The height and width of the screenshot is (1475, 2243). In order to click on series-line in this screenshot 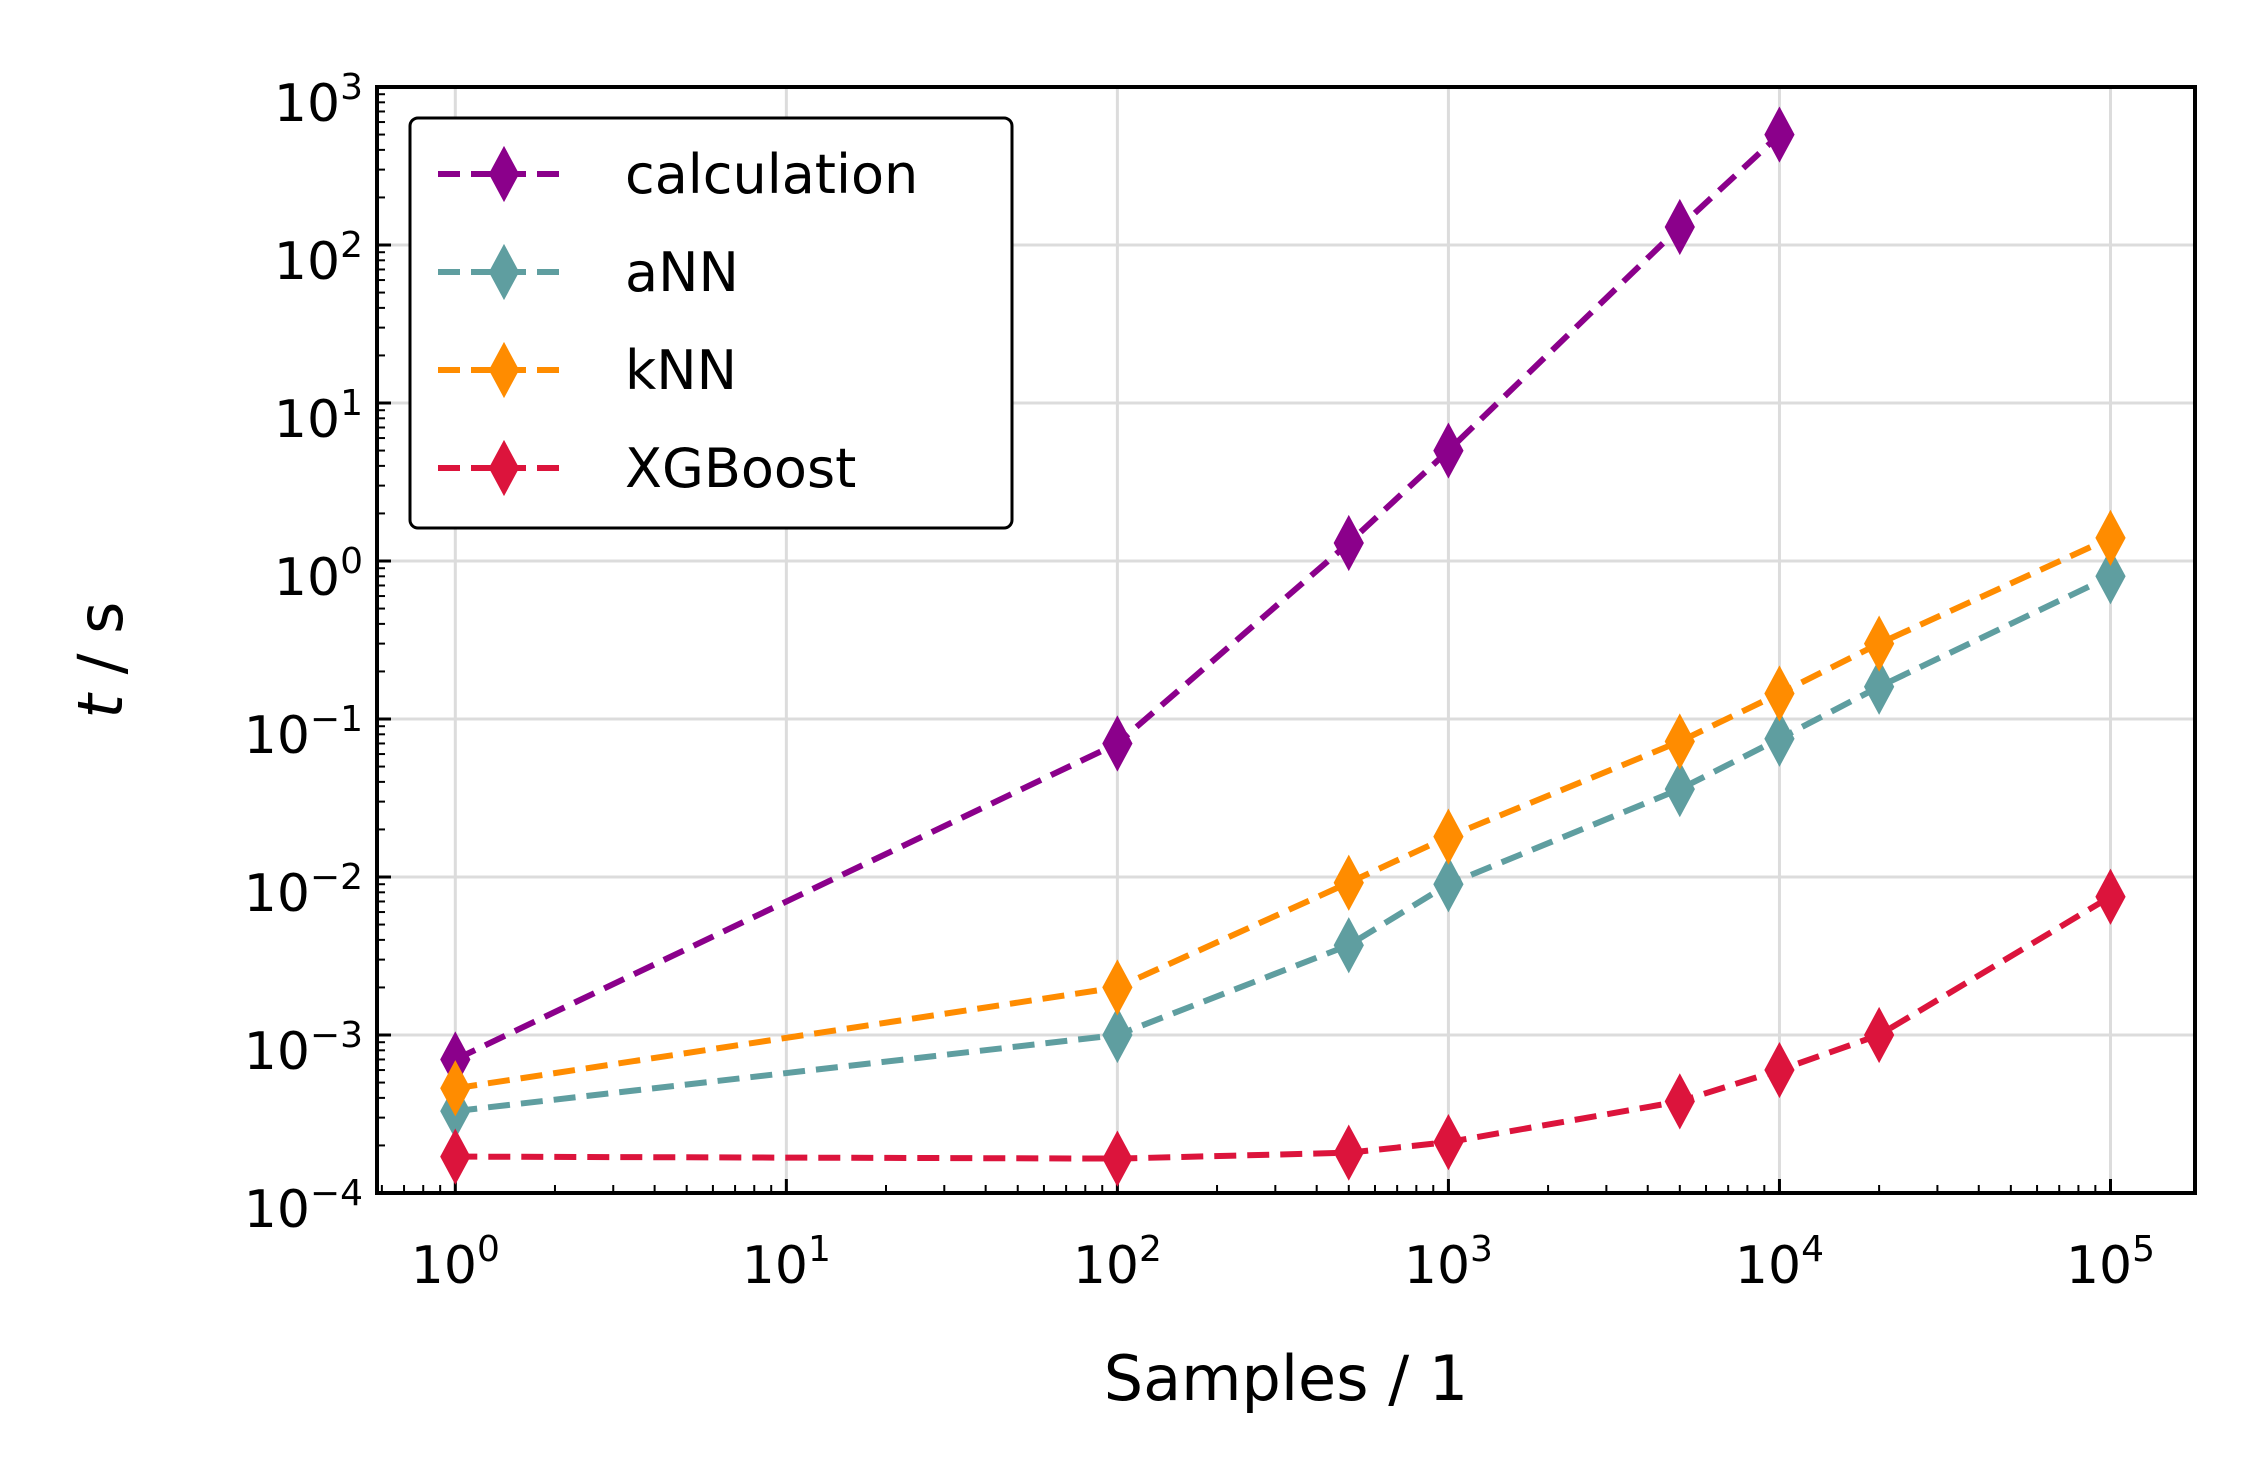, I will do `click(1284, 1028)`.